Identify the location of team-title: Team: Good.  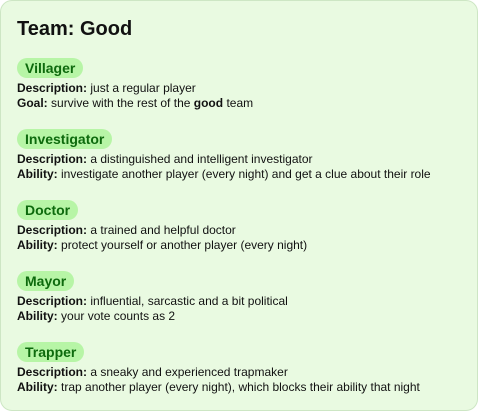
(75, 29).